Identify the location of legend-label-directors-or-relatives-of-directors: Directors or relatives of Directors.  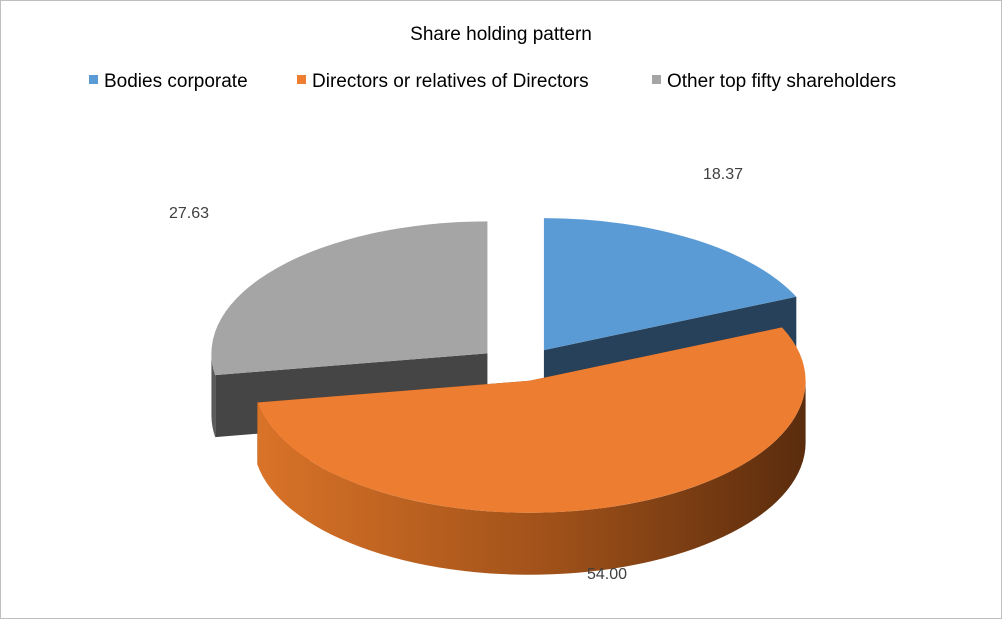
(450, 81).